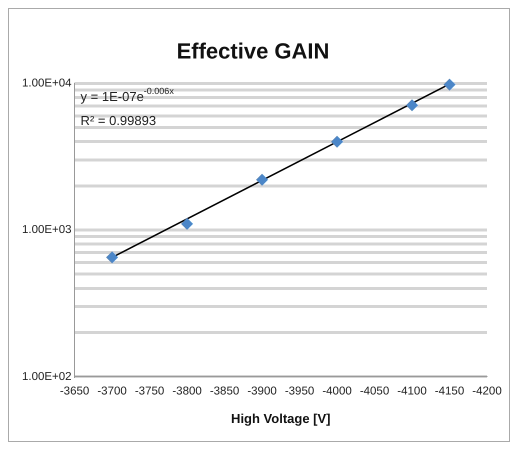  Describe the element at coordinates (187, 392) in the screenshot. I see `x-tick-label: -3800` at that location.